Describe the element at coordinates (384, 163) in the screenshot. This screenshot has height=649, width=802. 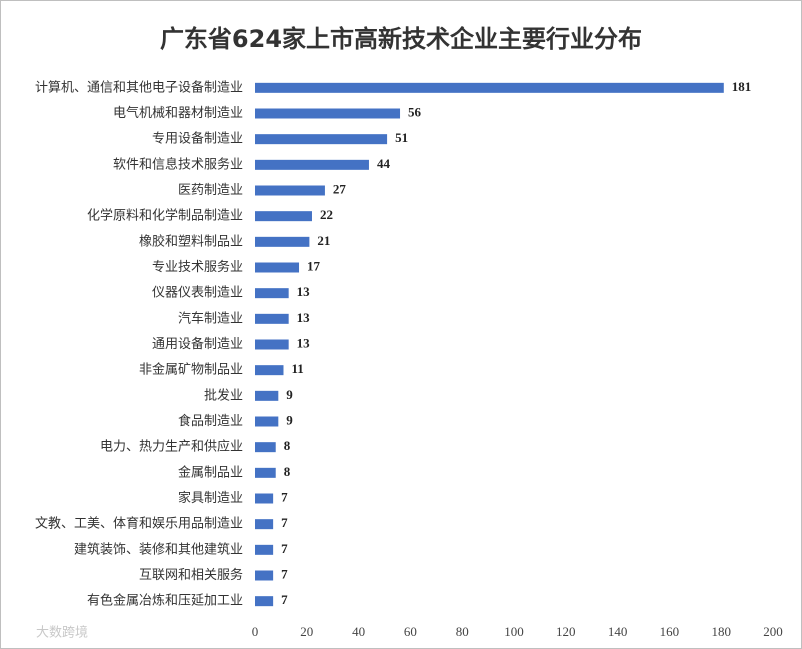
I see `value-label: 44` at that location.